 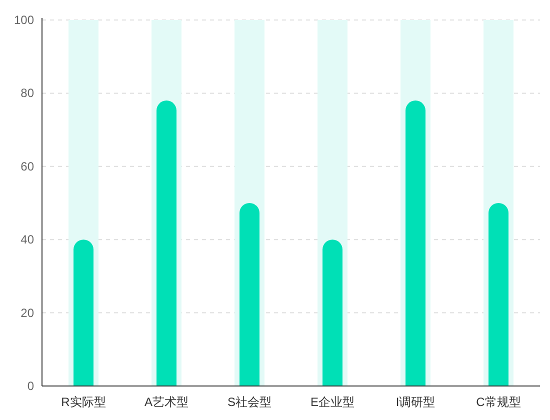 I want to click on y-tick-label: 80, so click(x=27, y=93).